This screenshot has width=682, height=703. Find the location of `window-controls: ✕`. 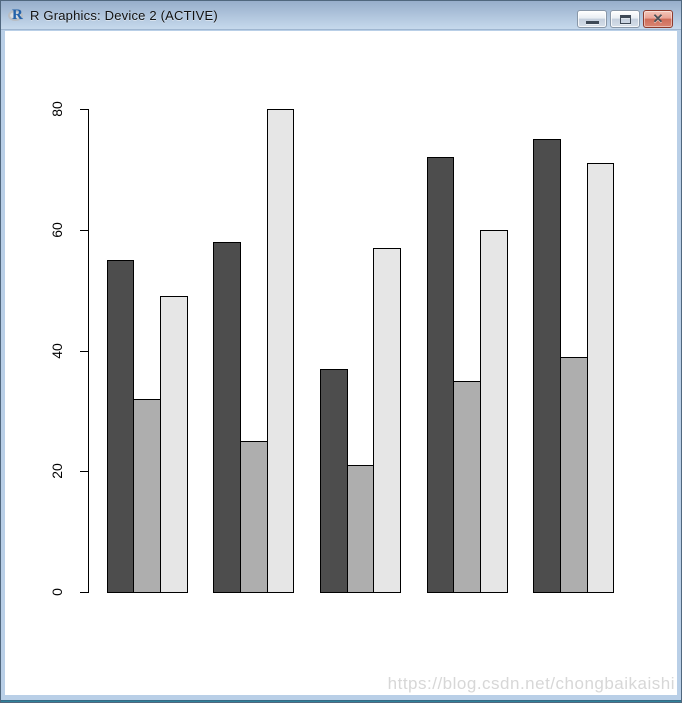

window-controls: ✕ is located at coordinates (625, 19).